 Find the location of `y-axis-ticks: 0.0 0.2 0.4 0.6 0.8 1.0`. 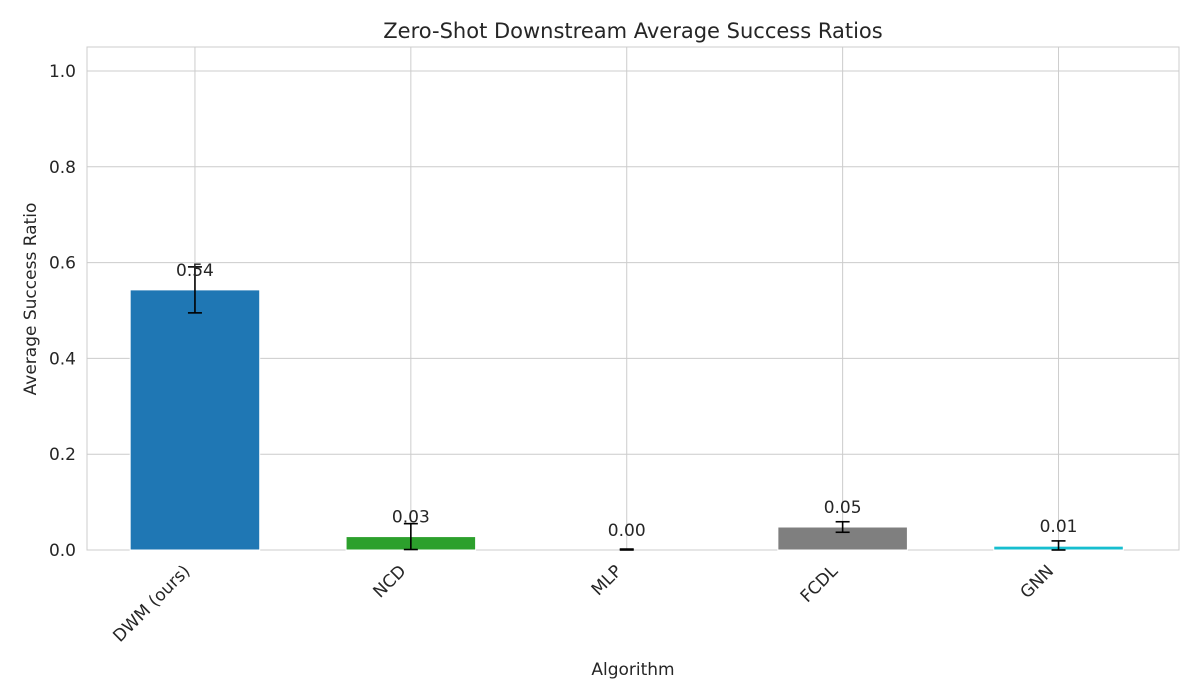

y-axis-ticks: 0.0 0.2 0.4 0.6 0.8 1.0 is located at coordinates (62, 311).